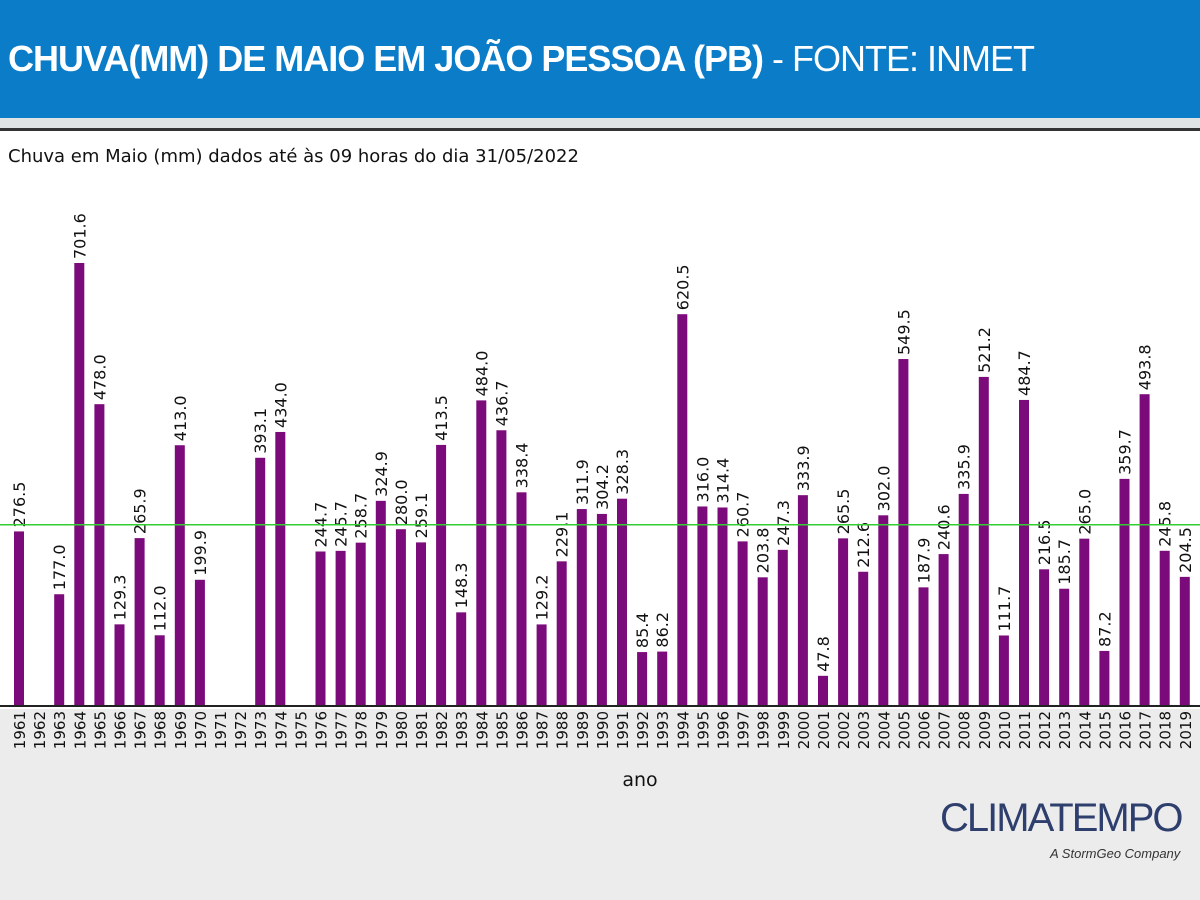  What do you see at coordinates (863, 638) in the screenshot?
I see `bar-2003` at bounding box center [863, 638].